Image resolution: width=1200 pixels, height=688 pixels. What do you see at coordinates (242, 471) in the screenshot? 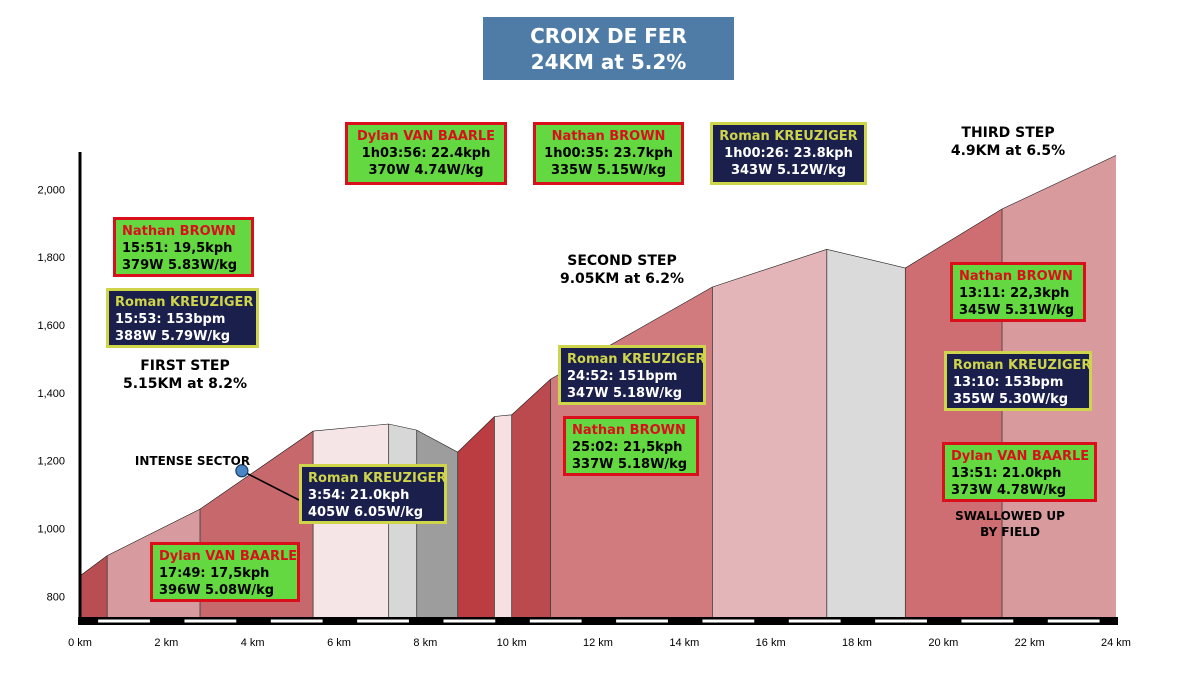
I see `marker-dot` at bounding box center [242, 471].